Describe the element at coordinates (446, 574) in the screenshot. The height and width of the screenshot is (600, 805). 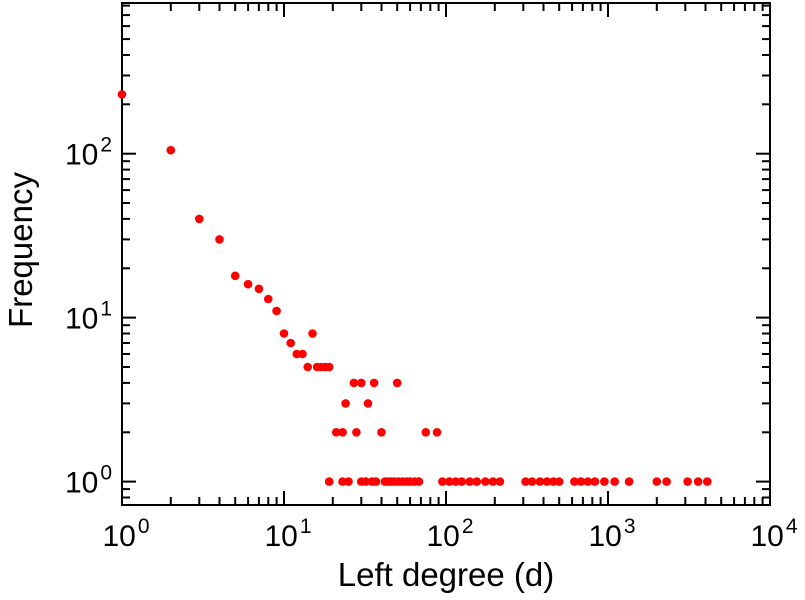
I see `x-axis-title: Left degree (d)` at that location.